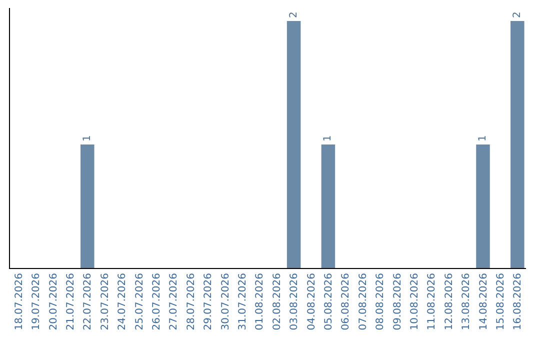  What do you see at coordinates (191, 301) in the screenshot?
I see `x-tick-label: 28.07.2026` at bounding box center [191, 301].